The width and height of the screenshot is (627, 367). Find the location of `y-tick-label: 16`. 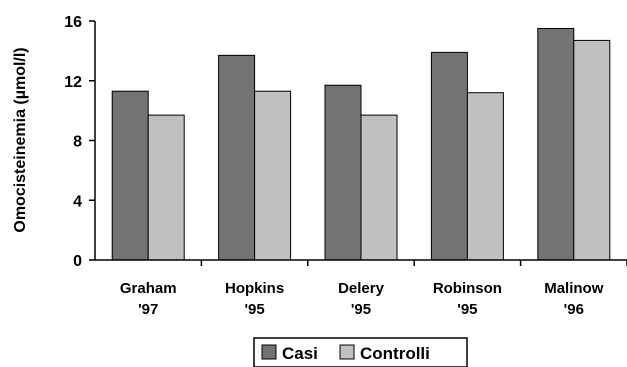

y-tick-label: 16 is located at coordinates (73, 22).